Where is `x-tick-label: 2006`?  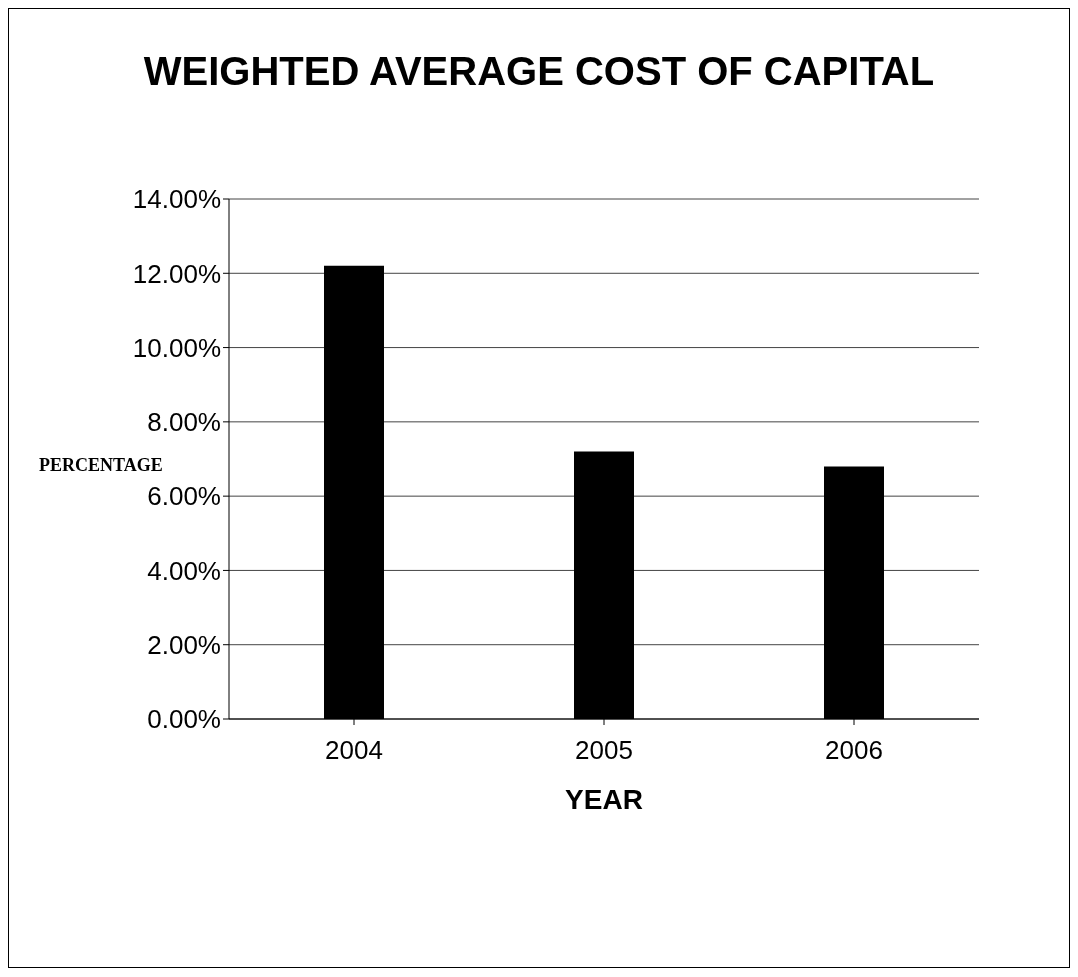
x-tick-label: 2006 is located at coordinates (854, 750).